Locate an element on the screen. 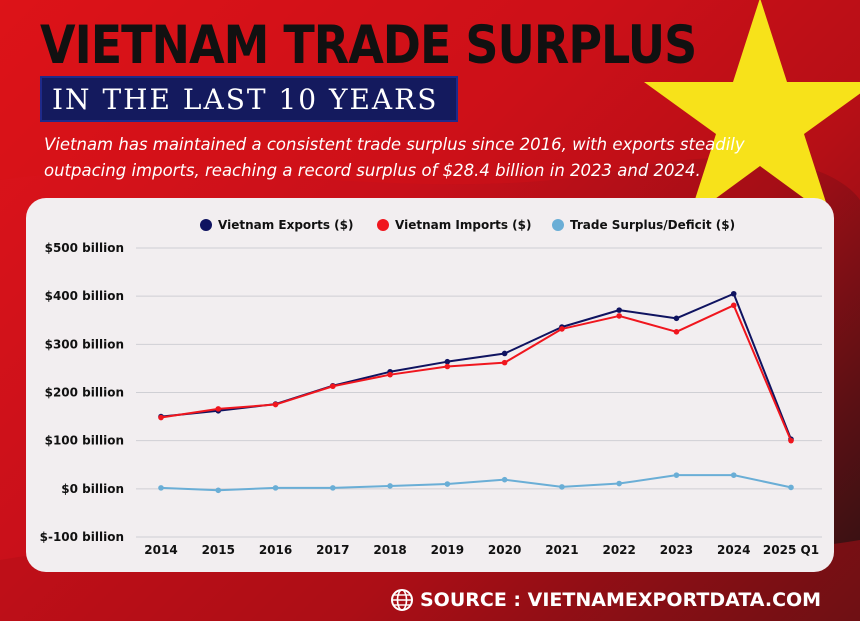 The height and width of the screenshot is (621, 860). legend-label: Vietnam Exports ($) is located at coordinates (285, 225).